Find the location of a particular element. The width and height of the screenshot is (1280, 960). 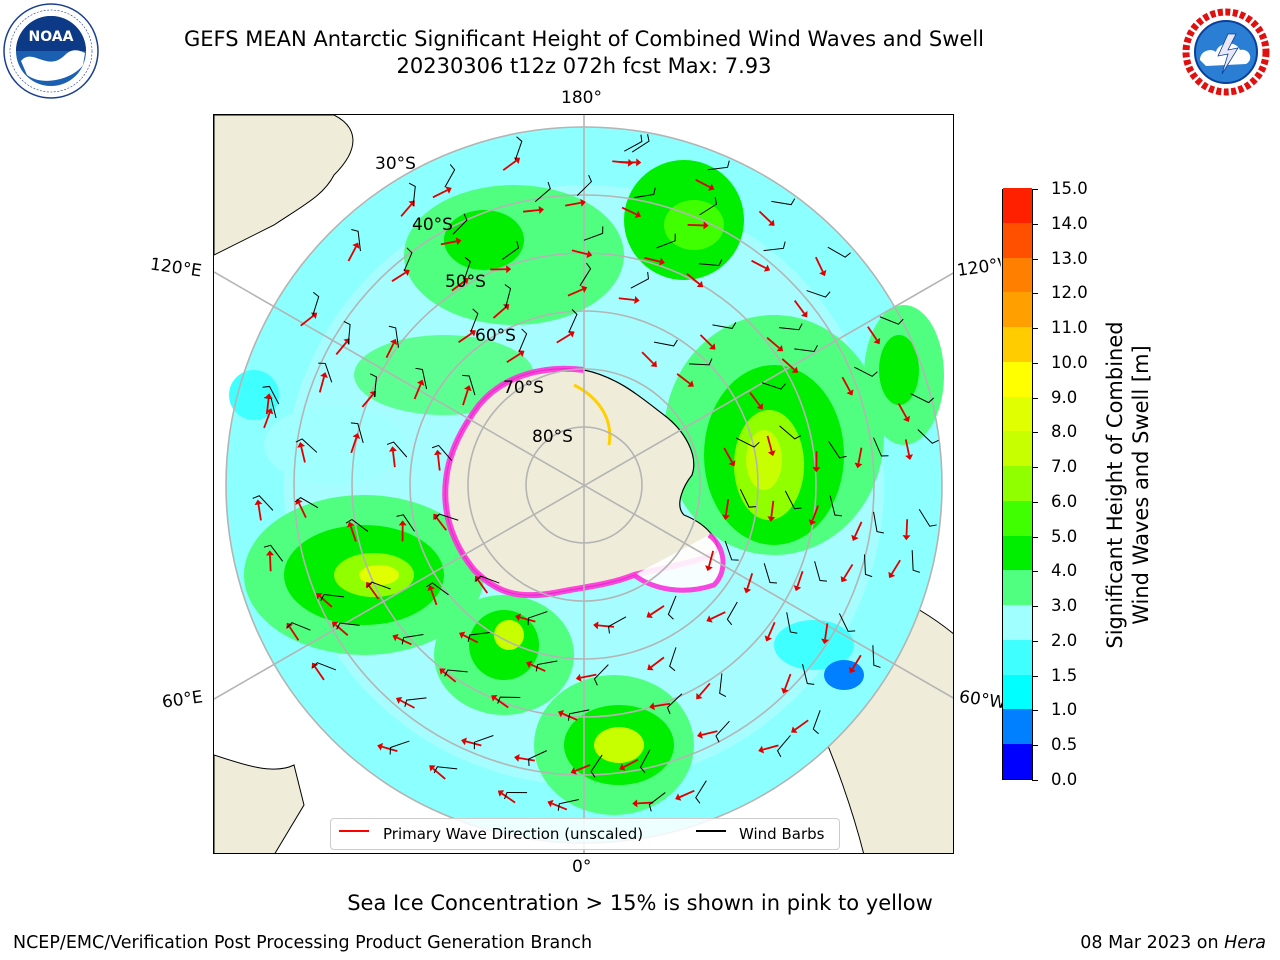

lat-label-30s: 30°S is located at coordinates (395, 164).